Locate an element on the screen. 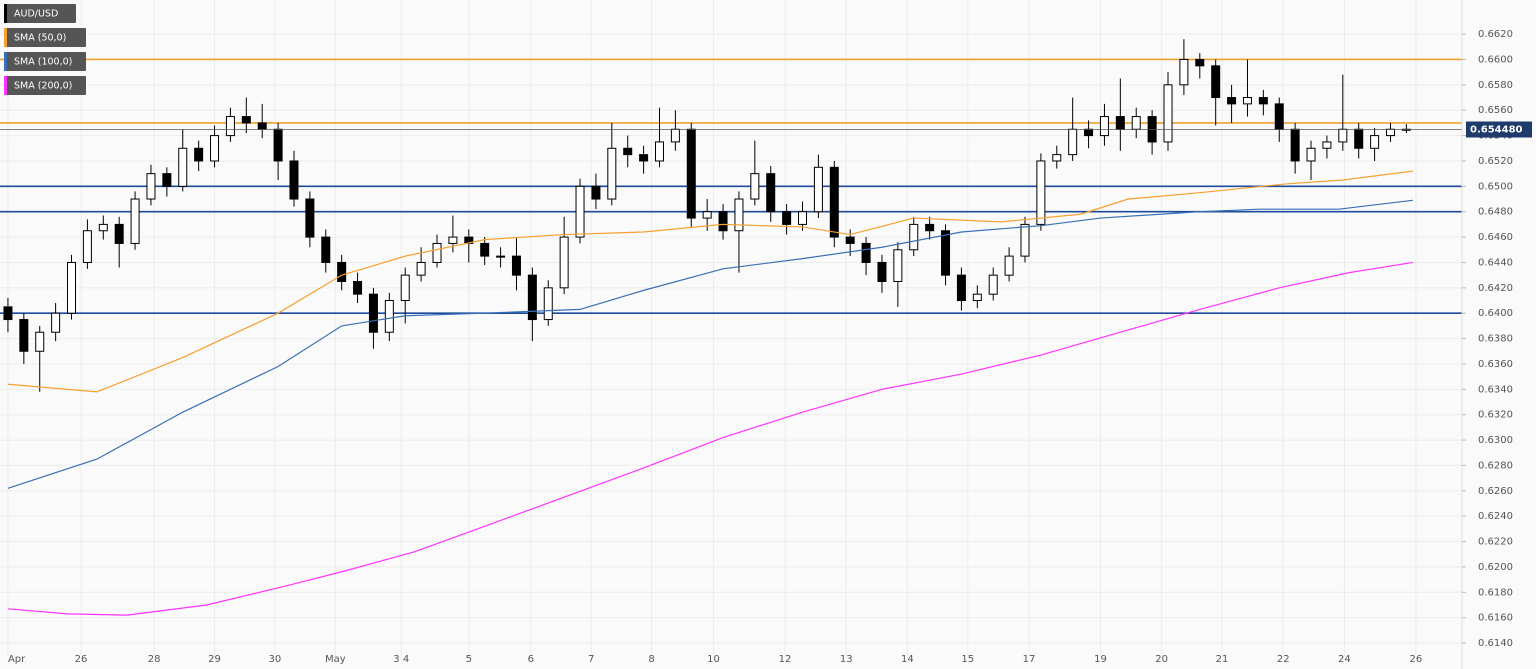  y-tick-label: 0.6420 is located at coordinates (1495, 288).